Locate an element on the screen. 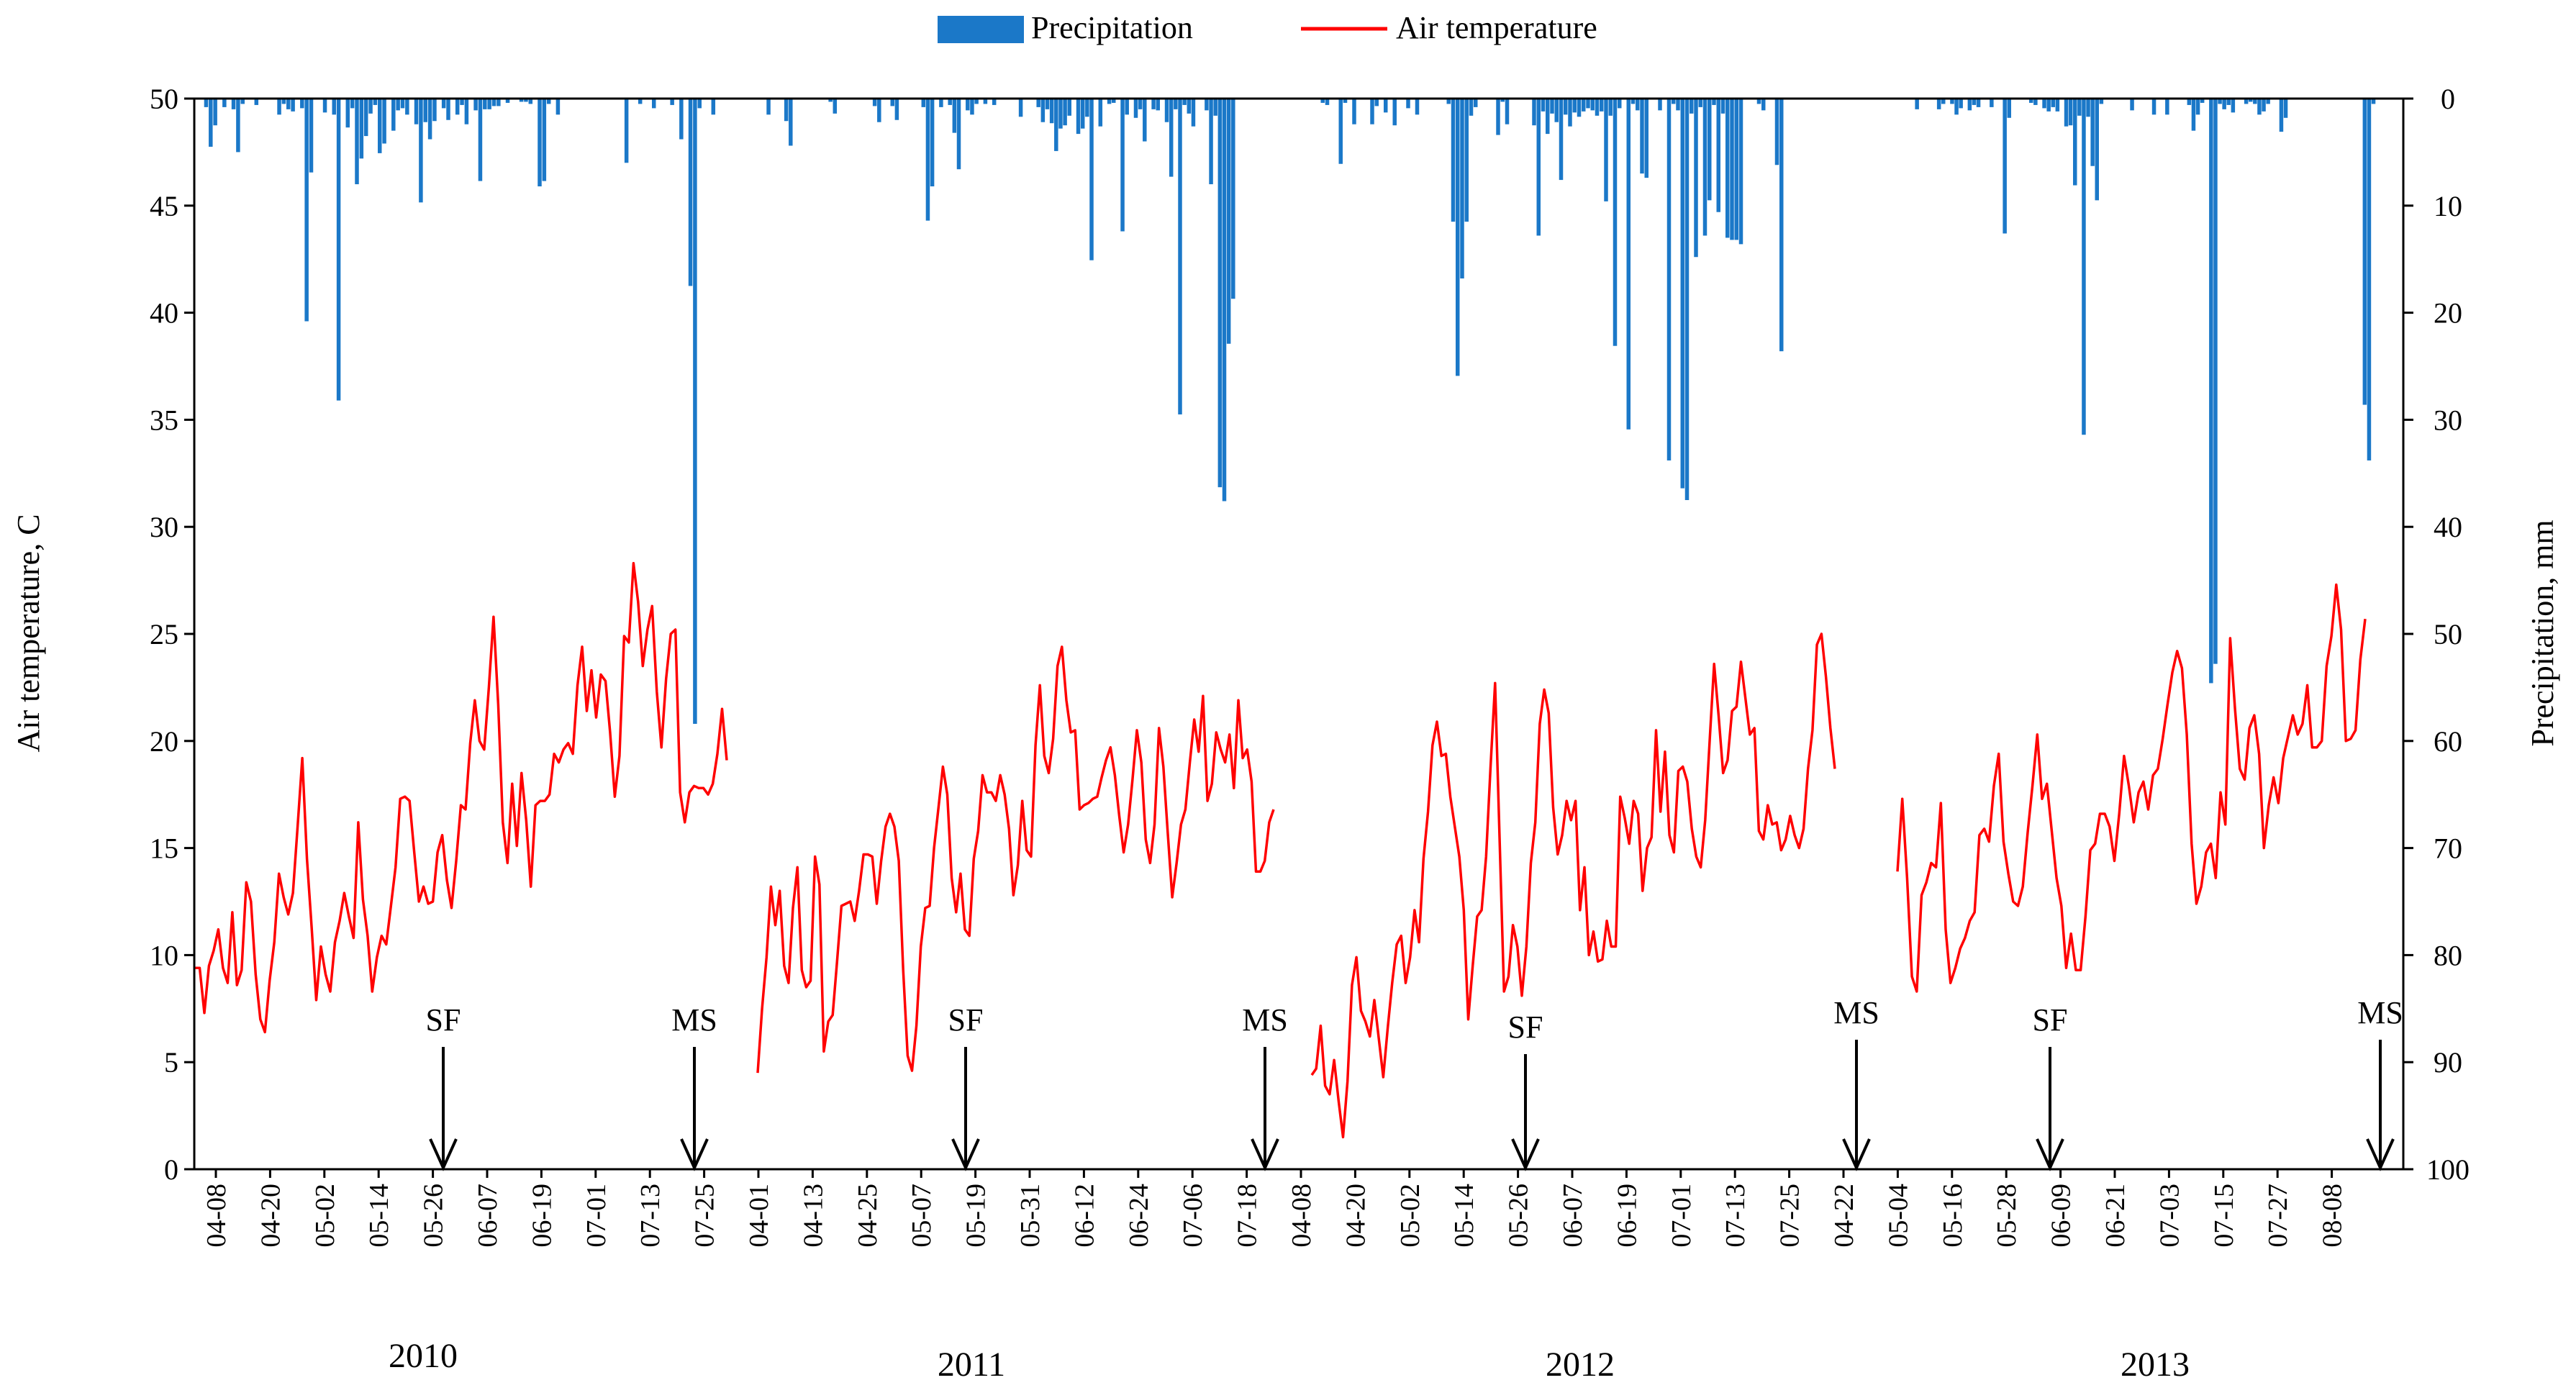 The height and width of the screenshot is (1393, 2576). x-tick-label: 04-20 is located at coordinates (1356, 1216).